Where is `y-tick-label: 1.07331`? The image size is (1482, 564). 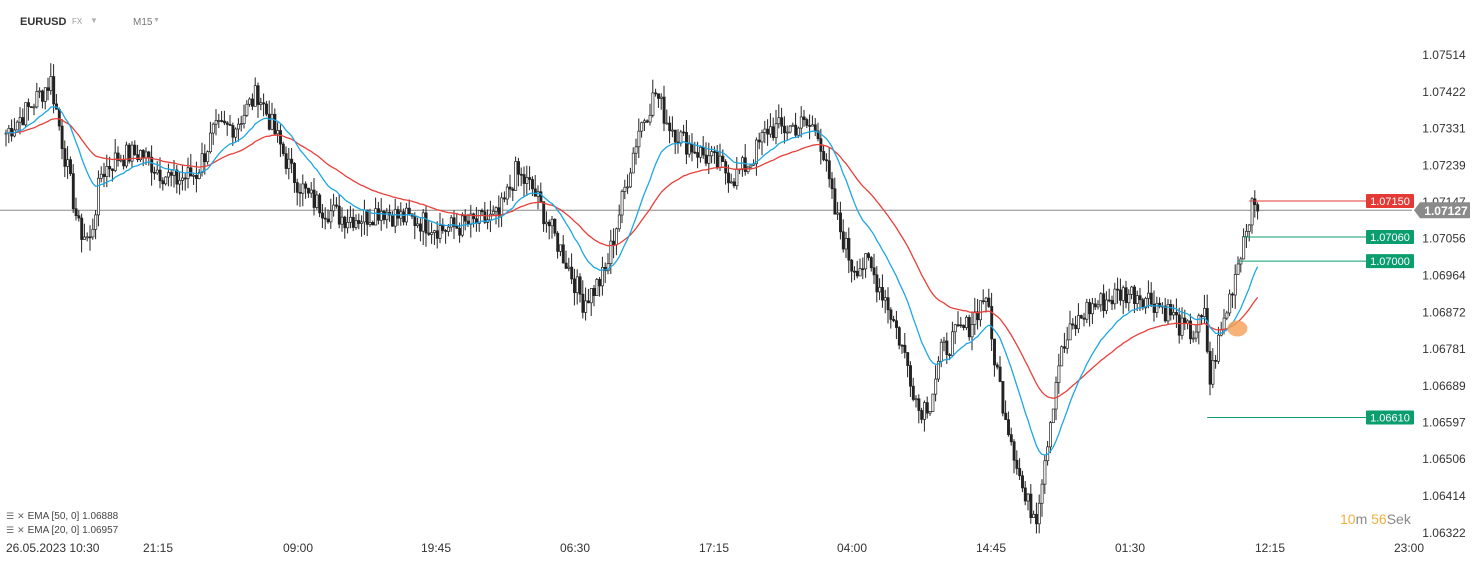
y-tick-label: 1.07331 is located at coordinates (1444, 128).